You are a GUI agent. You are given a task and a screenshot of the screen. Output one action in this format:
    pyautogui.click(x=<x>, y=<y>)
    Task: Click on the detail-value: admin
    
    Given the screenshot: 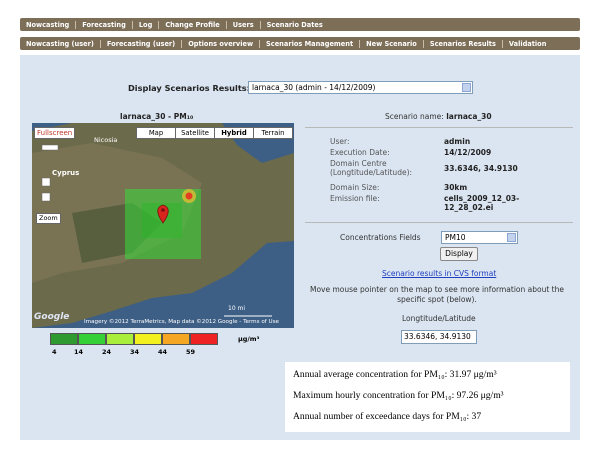 What is the action you would take?
    pyautogui.click(x=457, y=141)
    